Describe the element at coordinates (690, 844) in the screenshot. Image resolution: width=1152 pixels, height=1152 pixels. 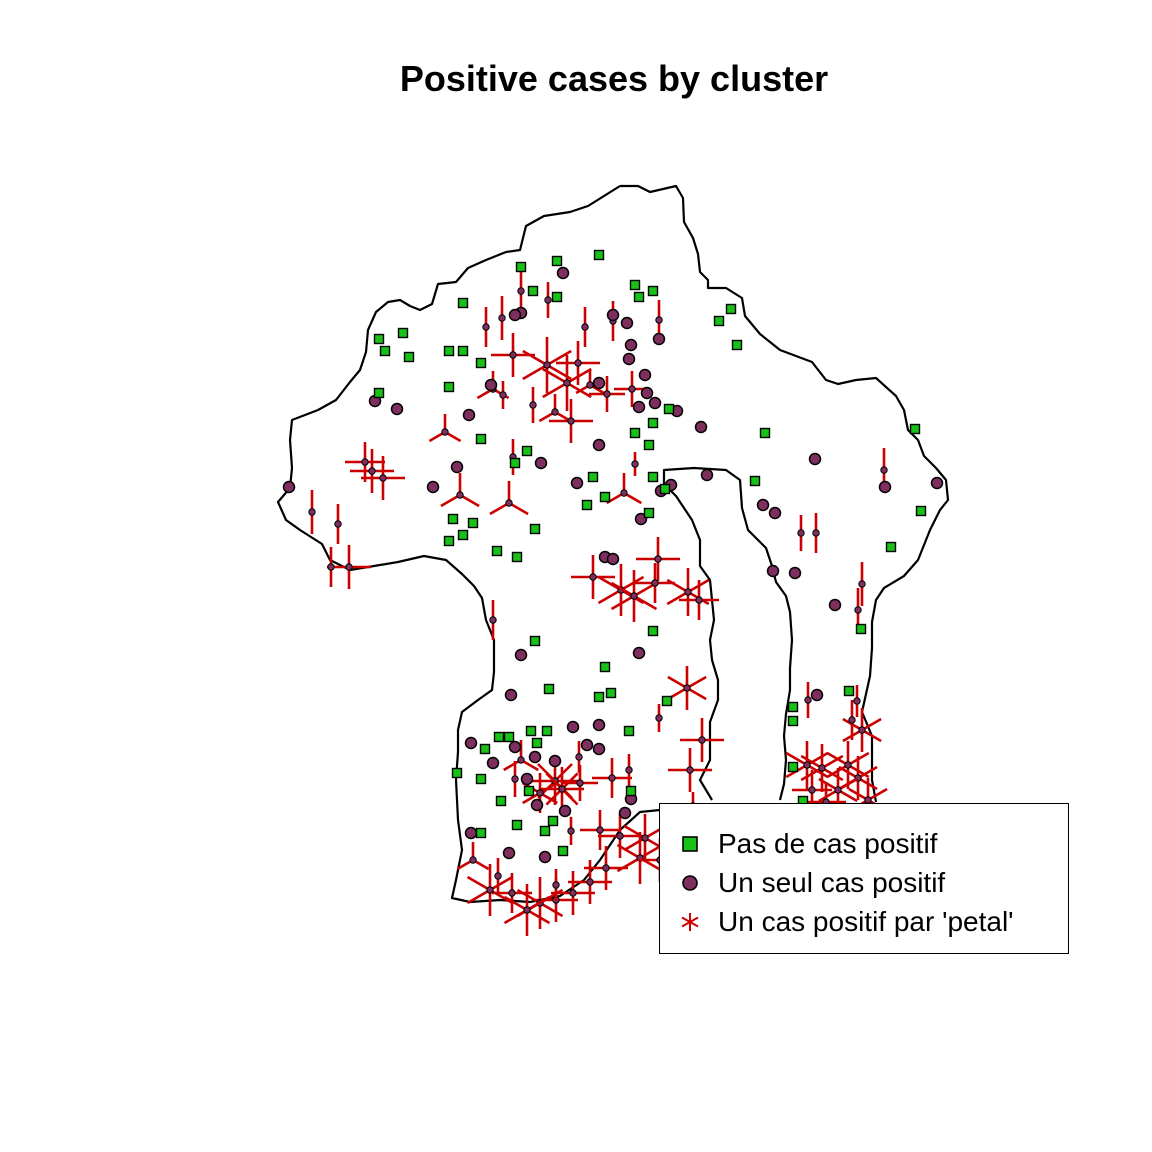
I see `green-square-icon` at that location.